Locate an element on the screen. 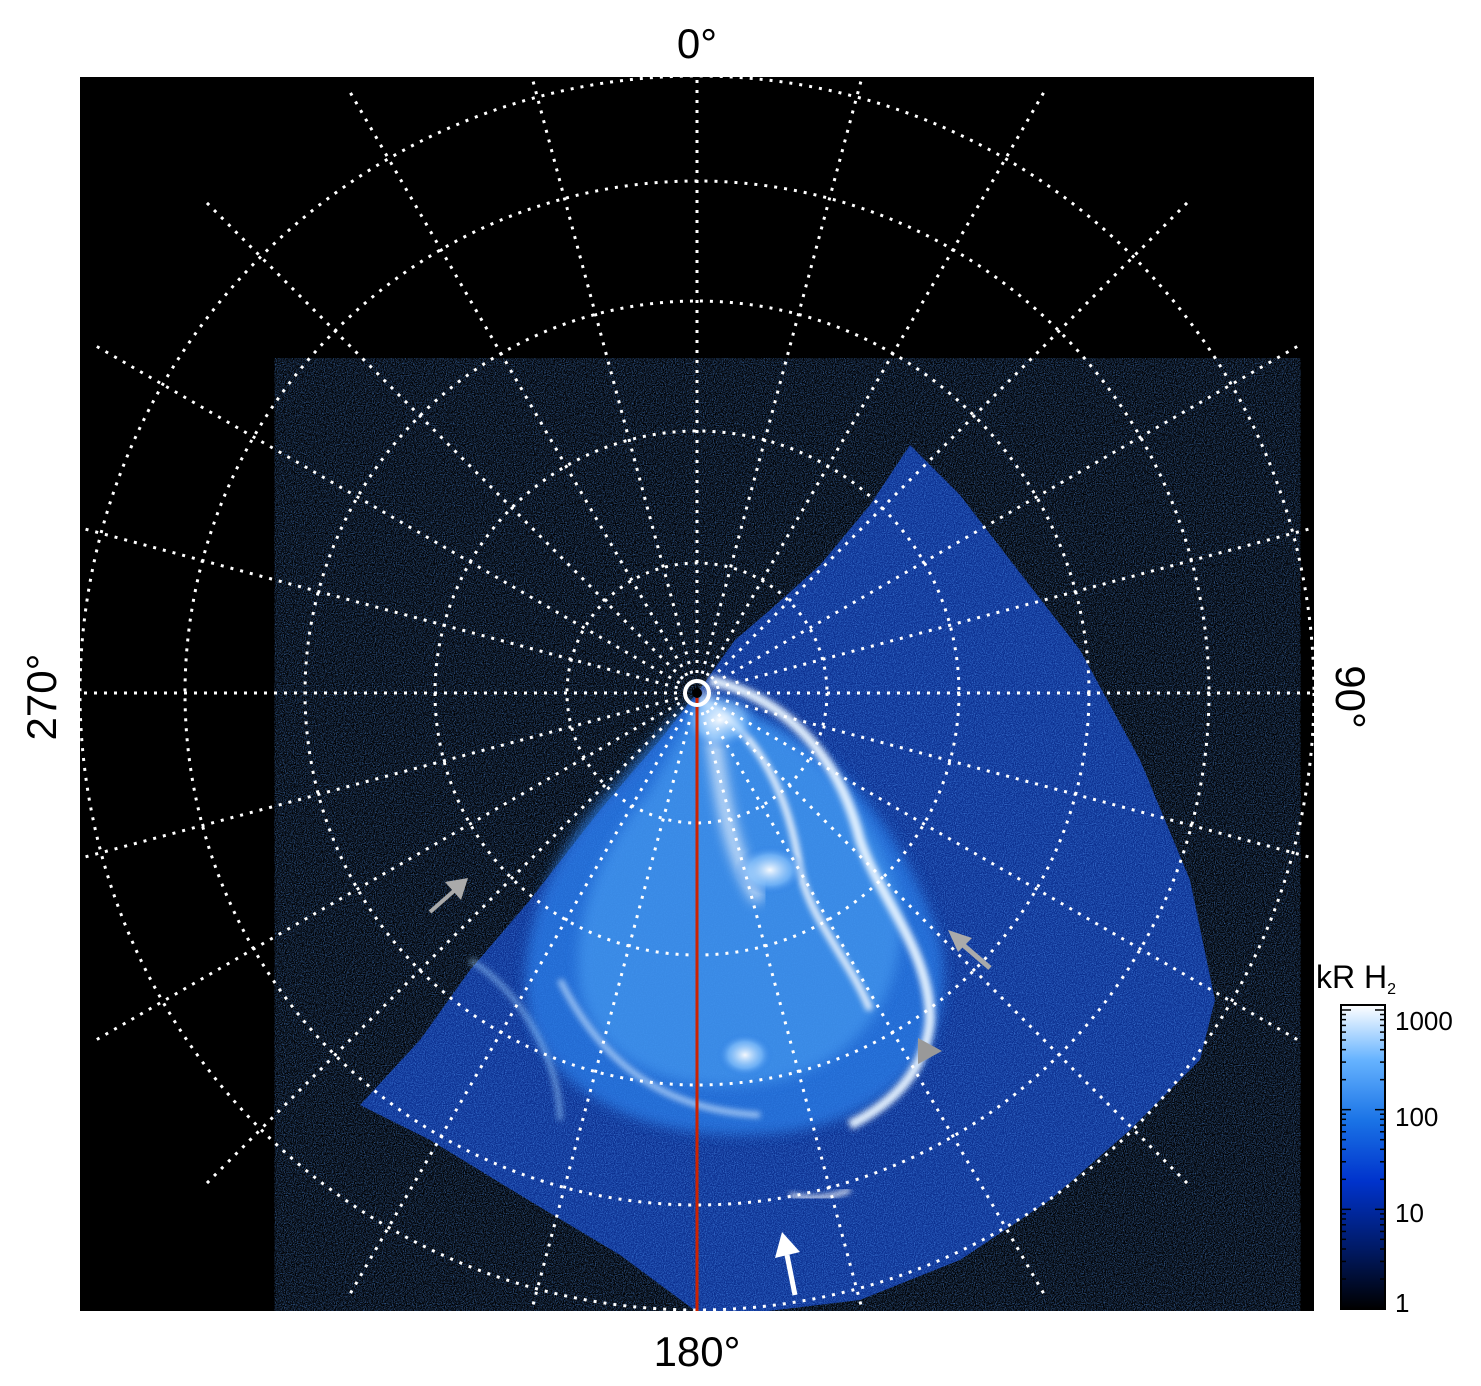 This screenshot has width=1481, height=1386. label-90-deg: 90° is located at coordinates (1350, 697).